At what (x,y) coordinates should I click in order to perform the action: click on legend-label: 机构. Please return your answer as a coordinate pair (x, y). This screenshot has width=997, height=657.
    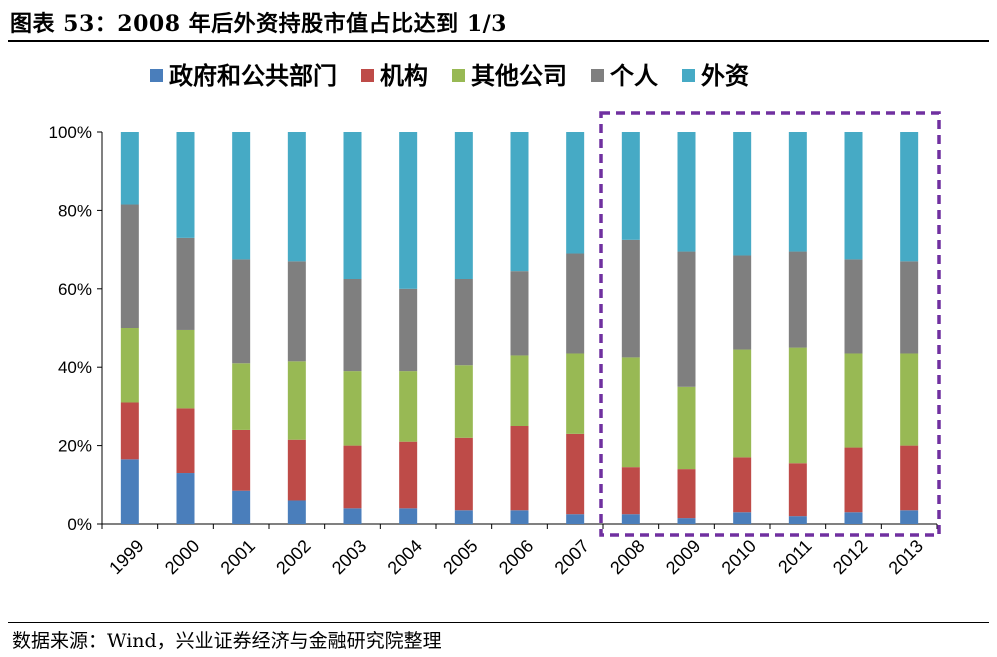
    Looking at the image, I should click on (404, 75).